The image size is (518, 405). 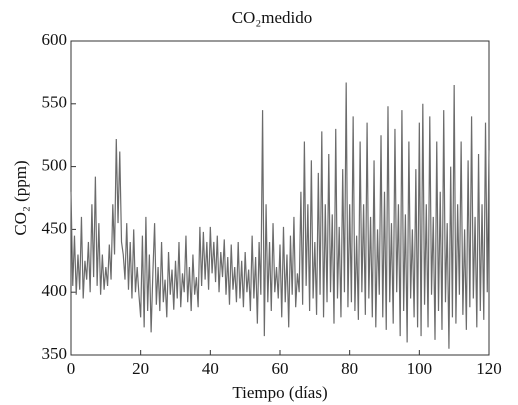 I want to click on x-tick-label: 20, so click(x=140, y=368).